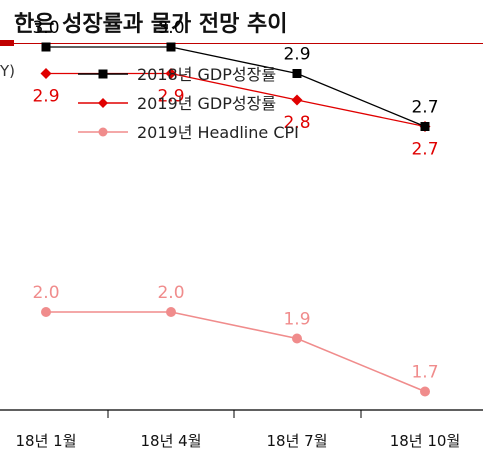 The height and width of the screenshot is (457, 483). I want to click on y-axis-unit: Y), so click(8, 71).